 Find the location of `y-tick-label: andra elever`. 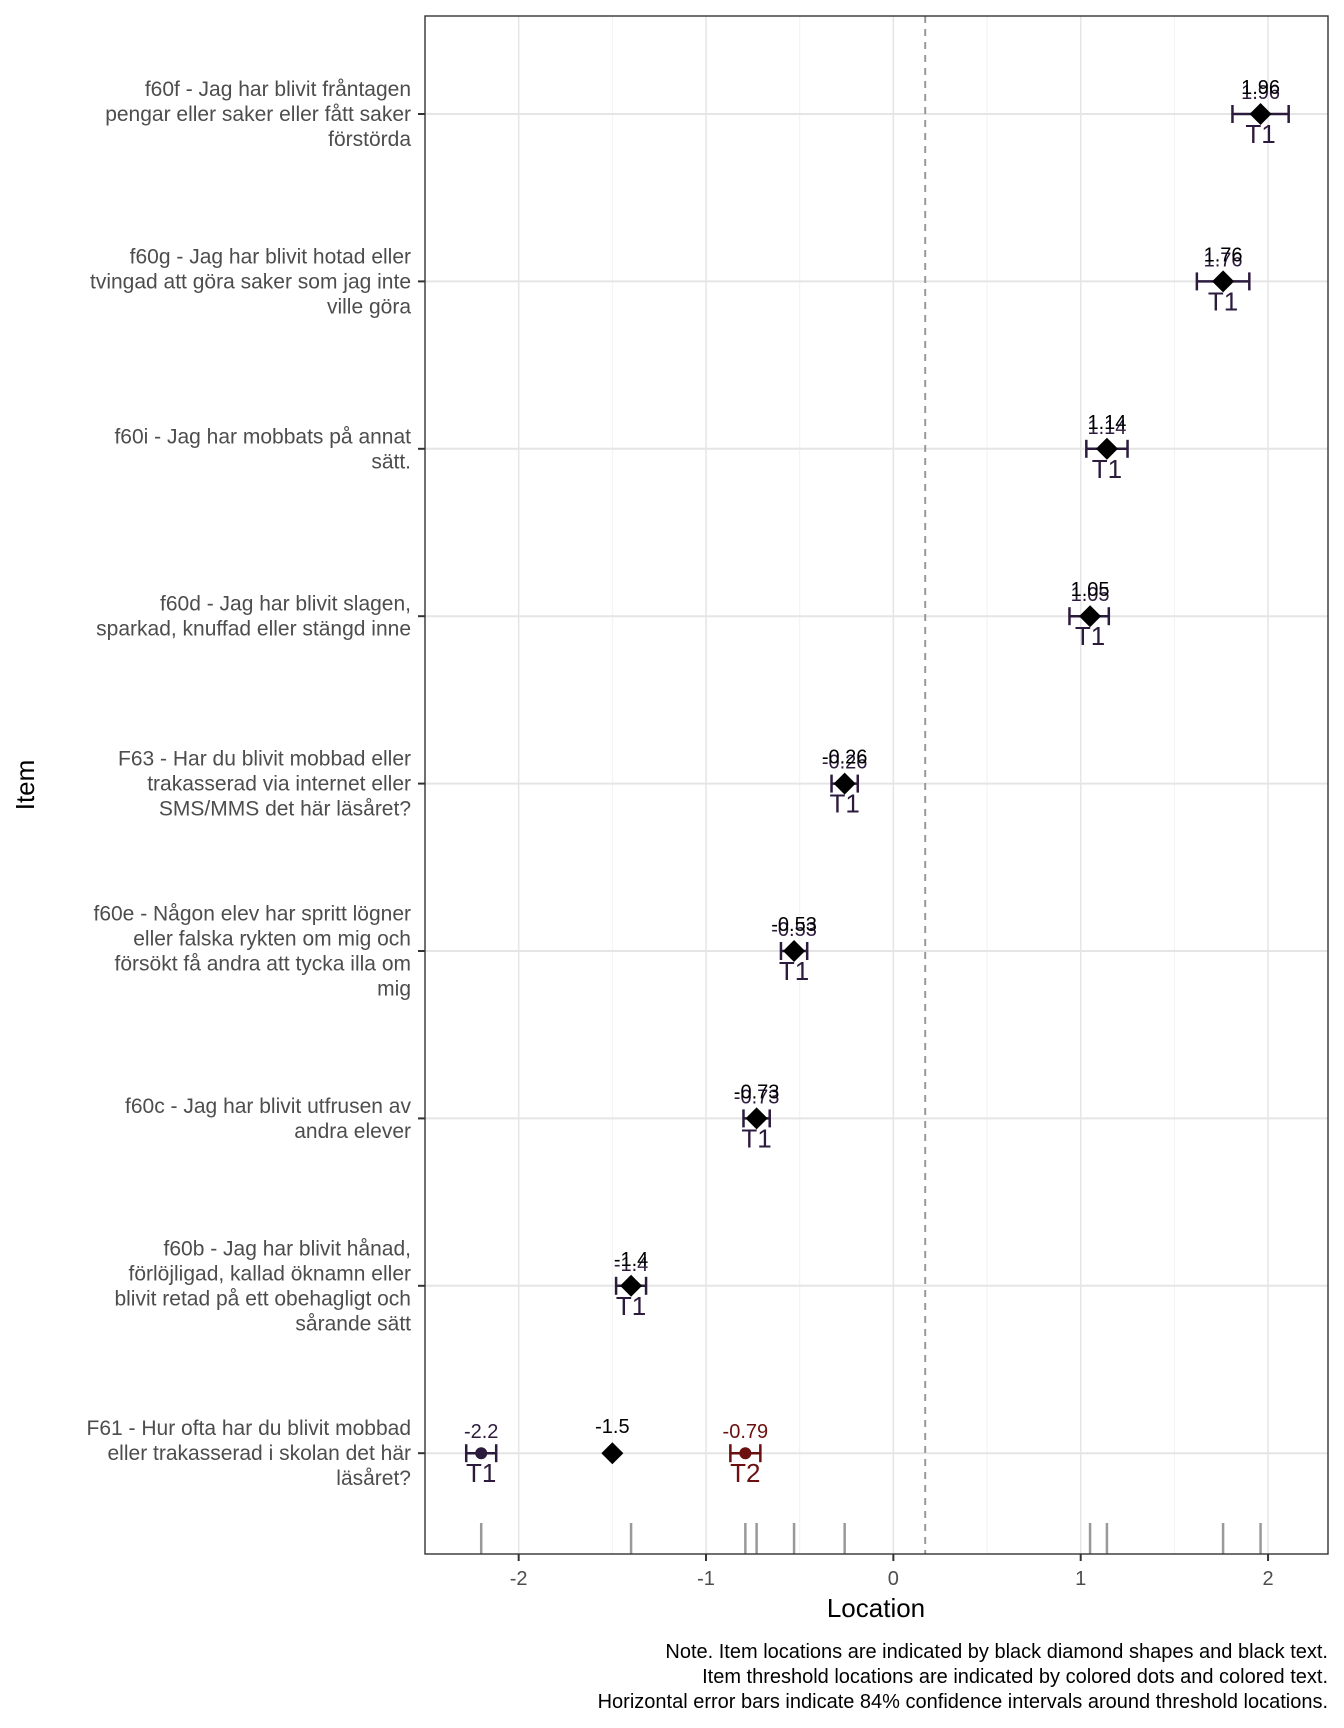

y-tick-label: andra elever is located at coordinates (352, 1131).